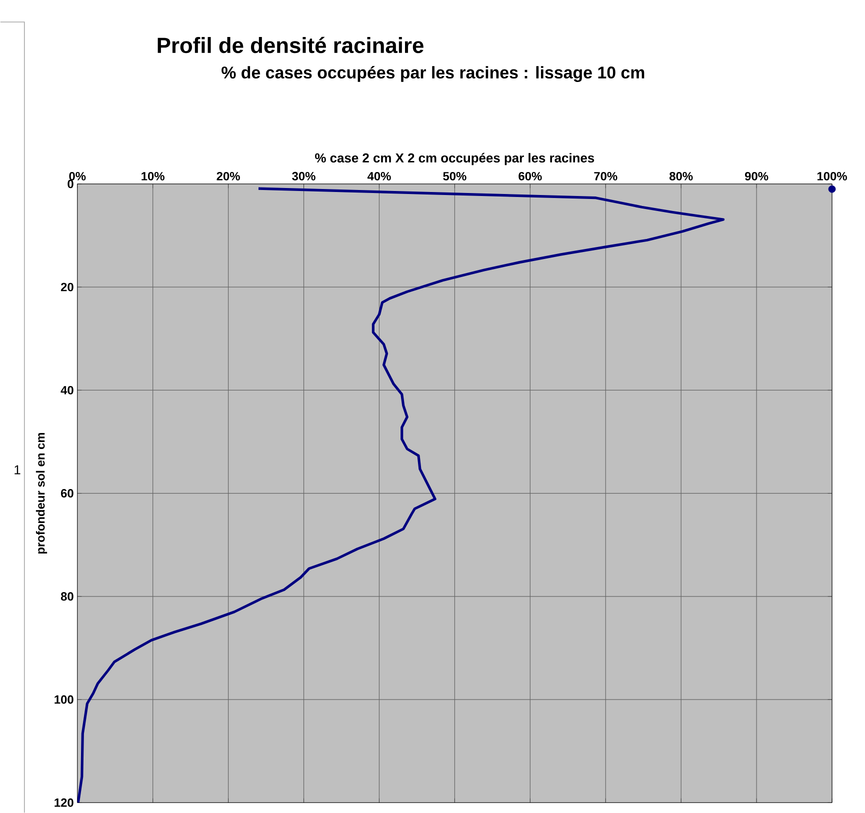  I want to click on y-tick-label: 60, so click(67, 493).